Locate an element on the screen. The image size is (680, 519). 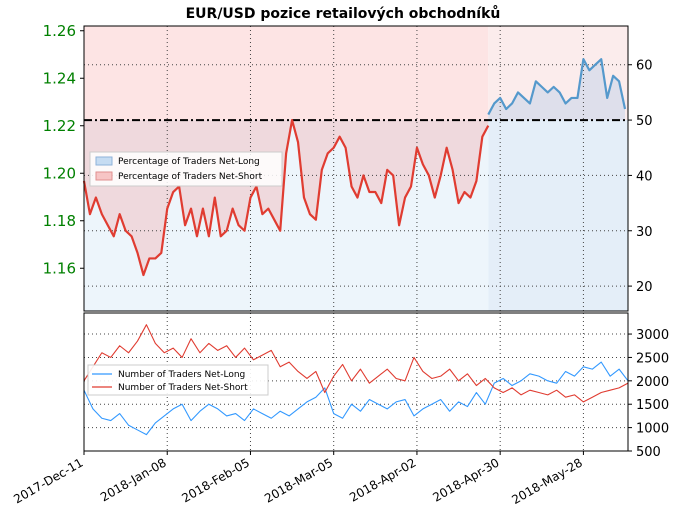
count-tick-label-1: 1000 is located at coordinates (652, 429).